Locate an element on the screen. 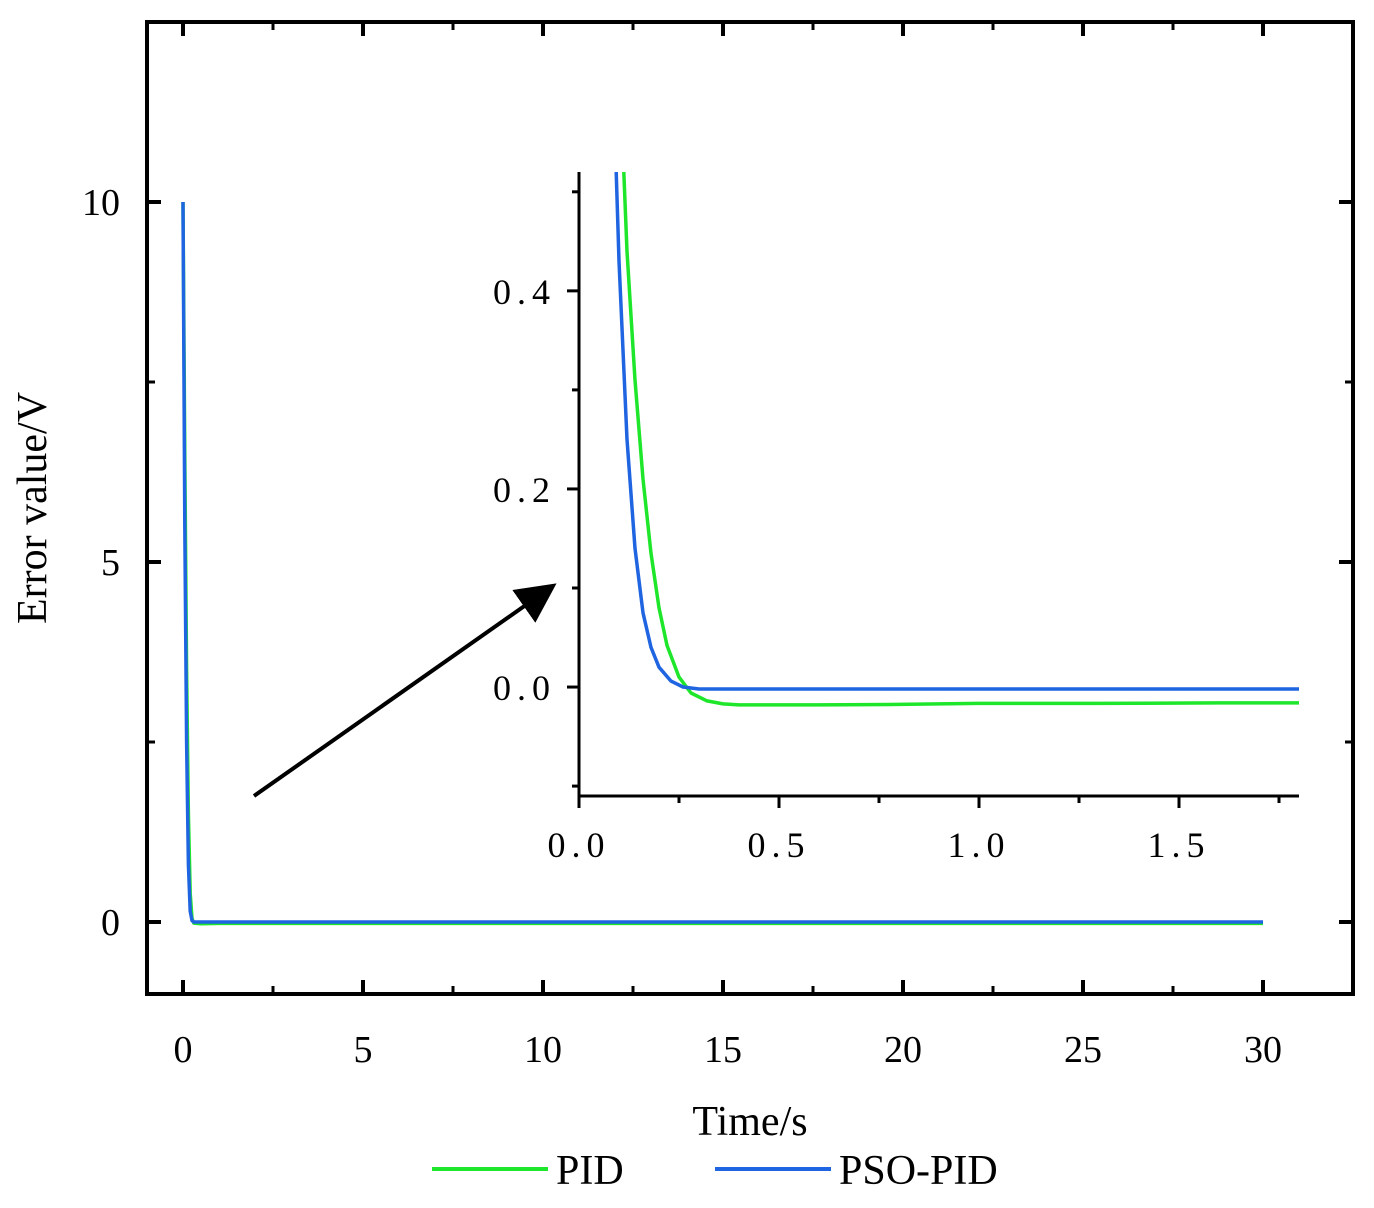  inset-y-tick-label: 0.0 is located at coordinates (524, 688).